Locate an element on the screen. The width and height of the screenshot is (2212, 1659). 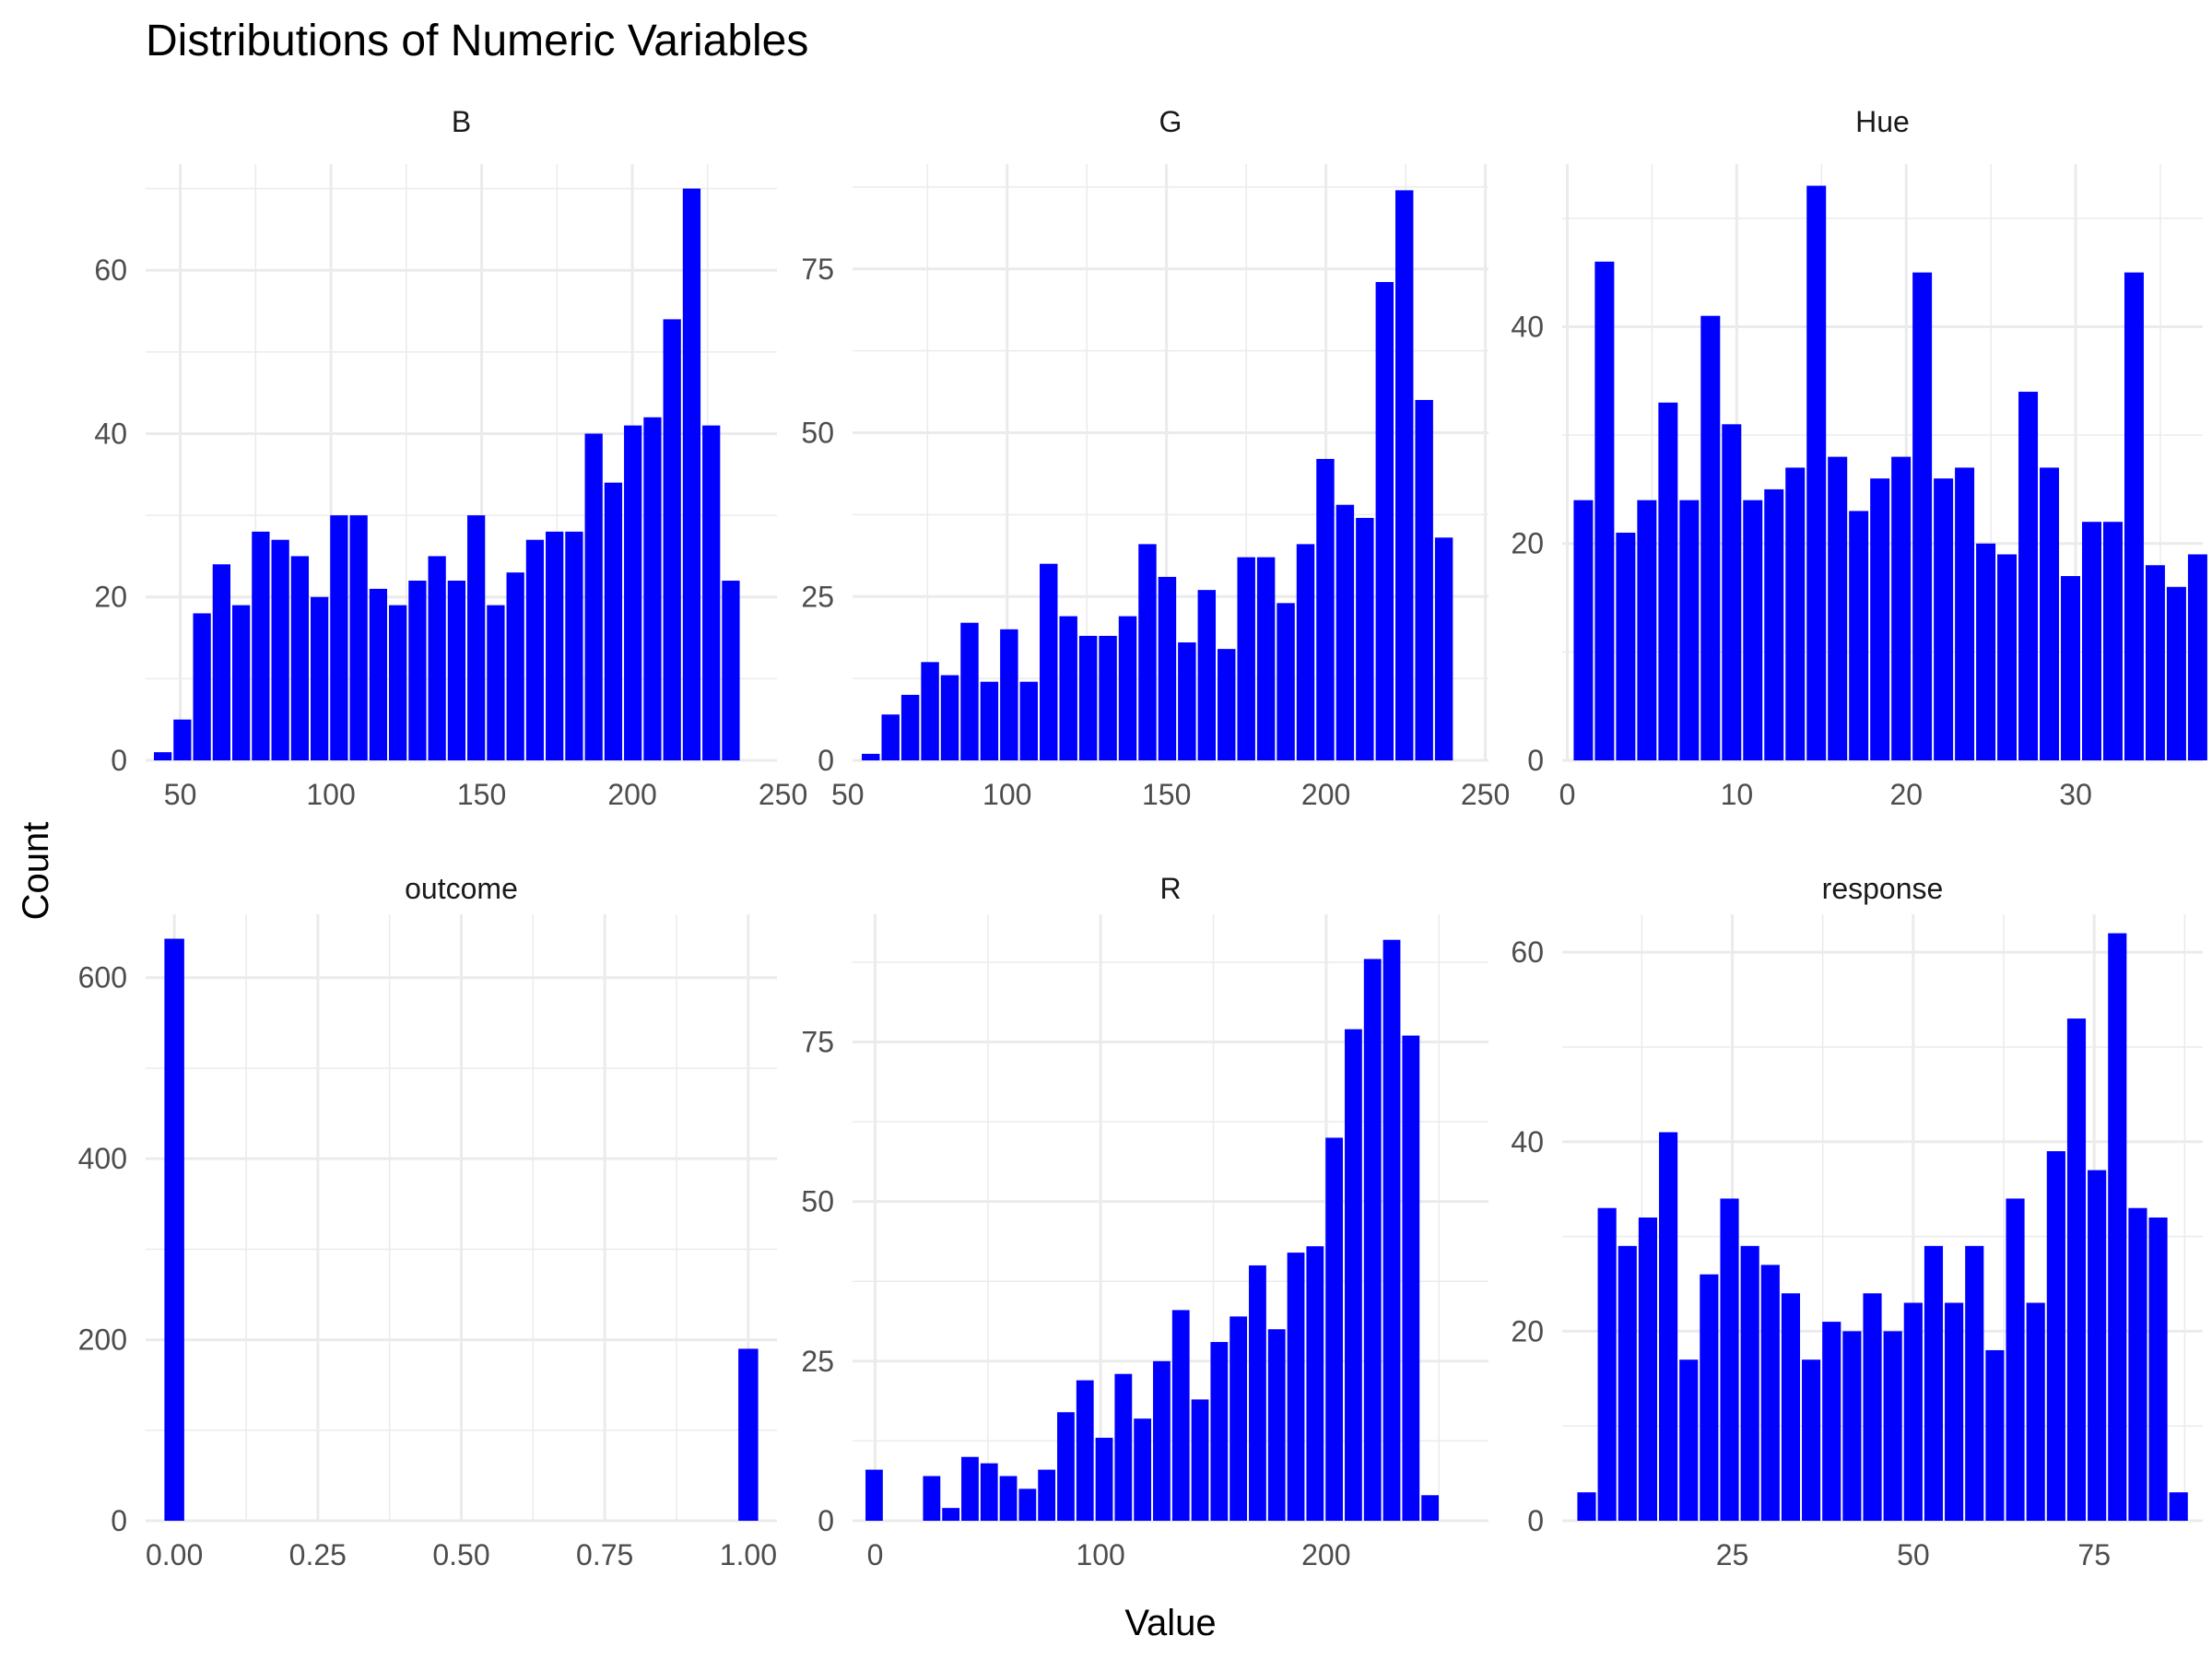
facet-strip-label: B is located at coordinates (461, 121).